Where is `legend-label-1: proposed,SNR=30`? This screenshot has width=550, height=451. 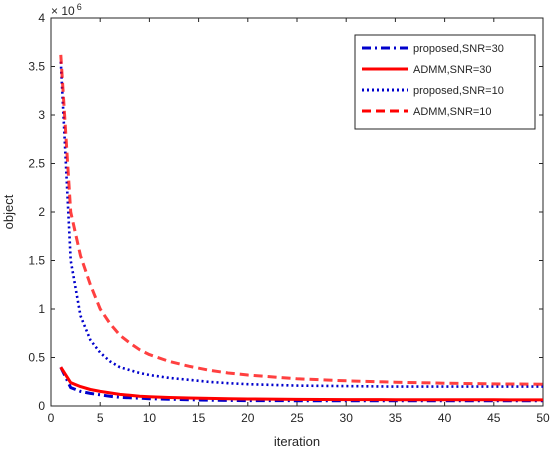 legend-label-1: proposed,SNR=30 is located at coordinates (458, 49).